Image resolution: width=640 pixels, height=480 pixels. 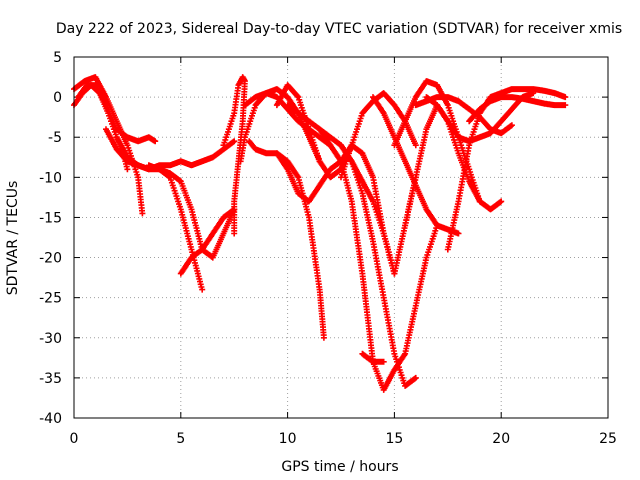 What do you see at coordinates (57, 58) in the screenshot?
I see `y-tick-label: 5` at bounding box center [57, 58].